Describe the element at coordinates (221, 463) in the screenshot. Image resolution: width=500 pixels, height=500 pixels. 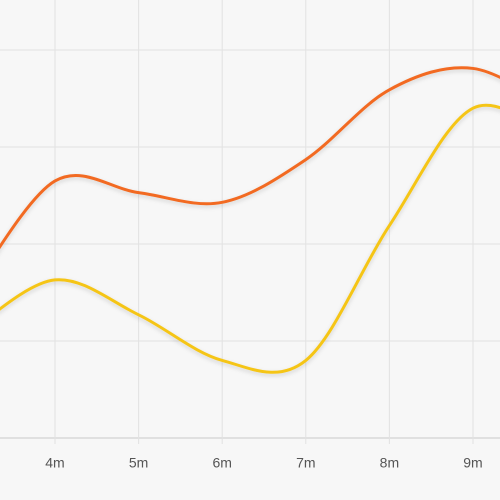
I see `x-tick-label: 6m` at that location.